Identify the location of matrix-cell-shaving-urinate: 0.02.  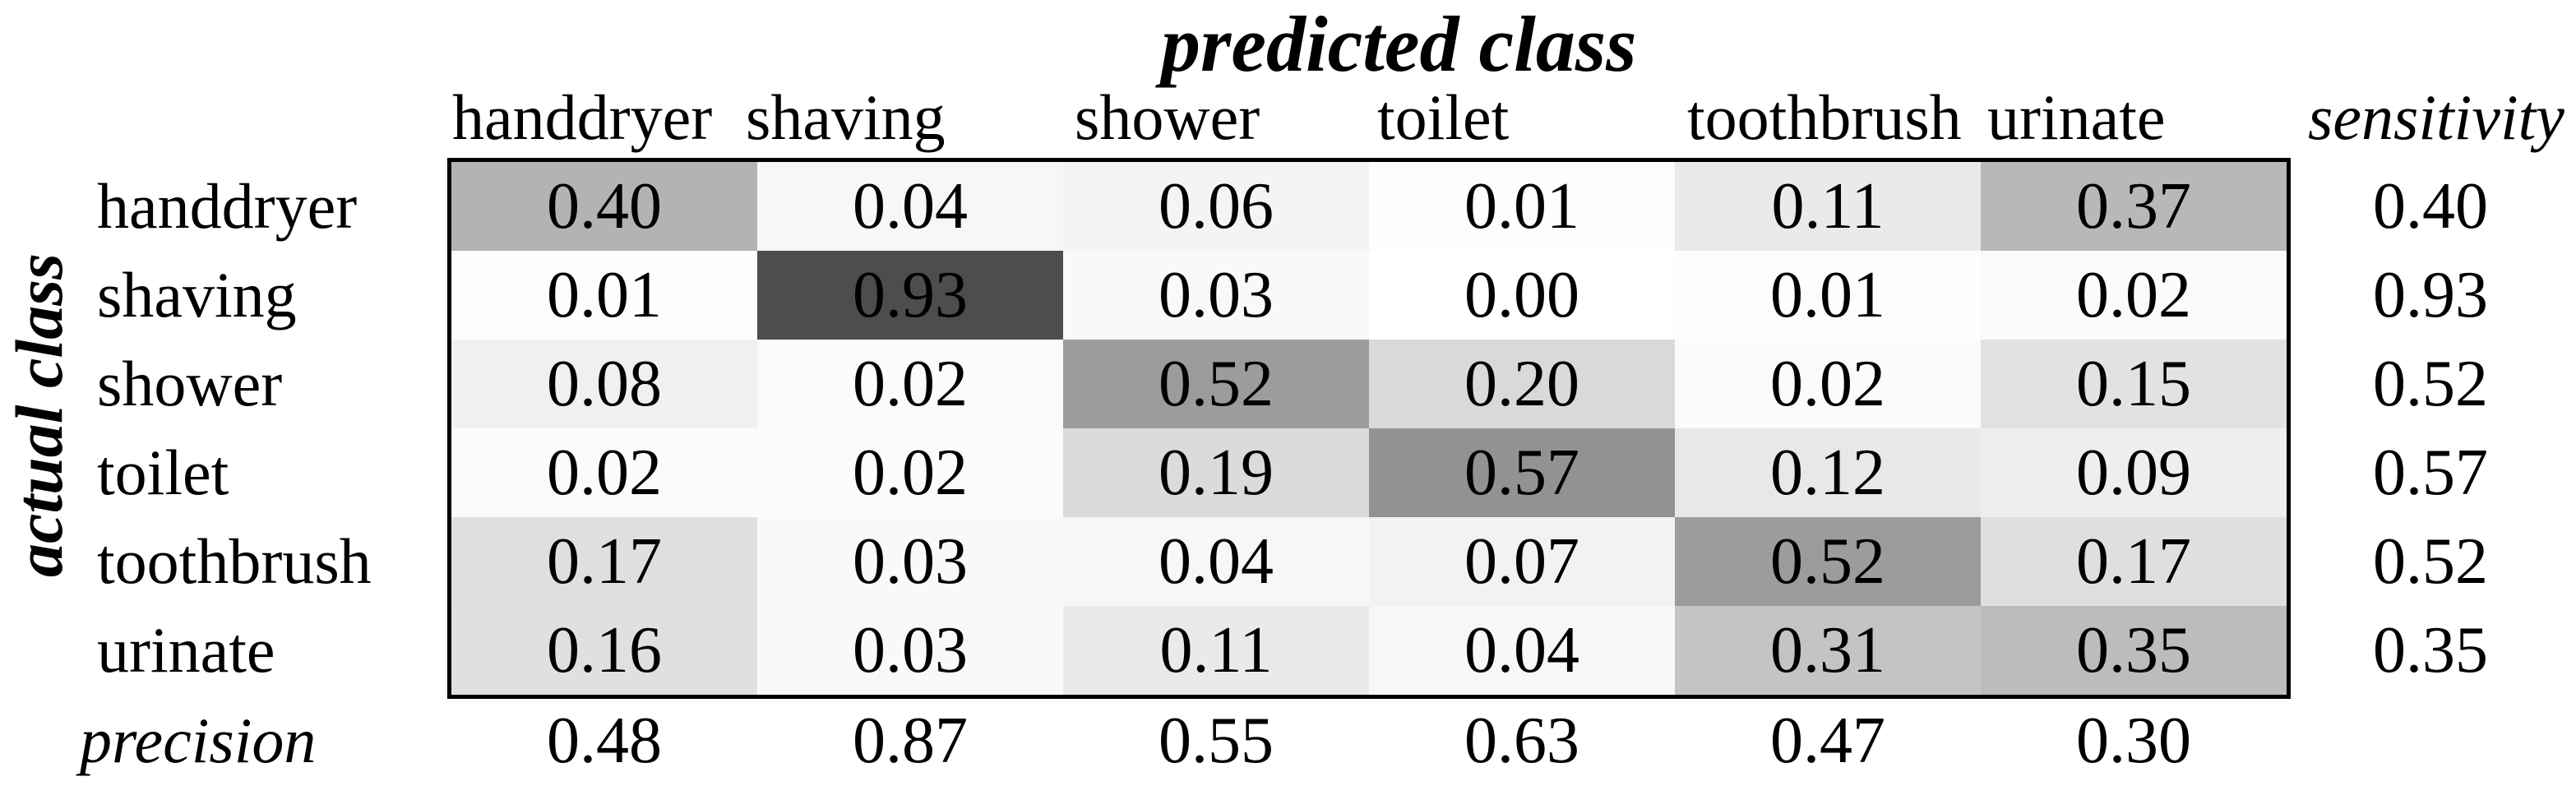
(2134, 296).